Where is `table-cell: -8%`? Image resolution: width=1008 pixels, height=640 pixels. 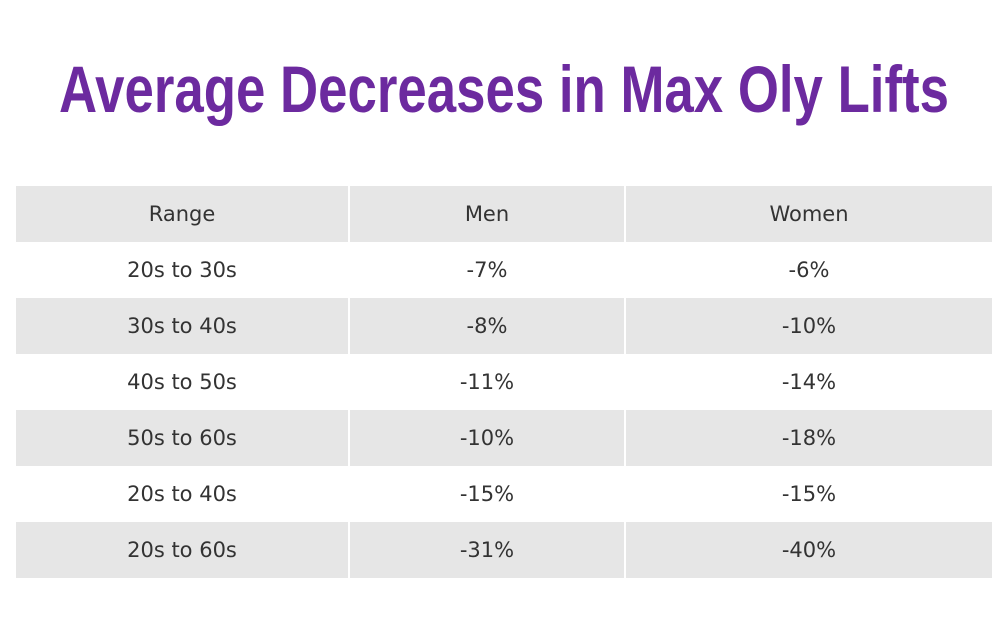
table-cell: -8% is located at coordinates (487, 326).